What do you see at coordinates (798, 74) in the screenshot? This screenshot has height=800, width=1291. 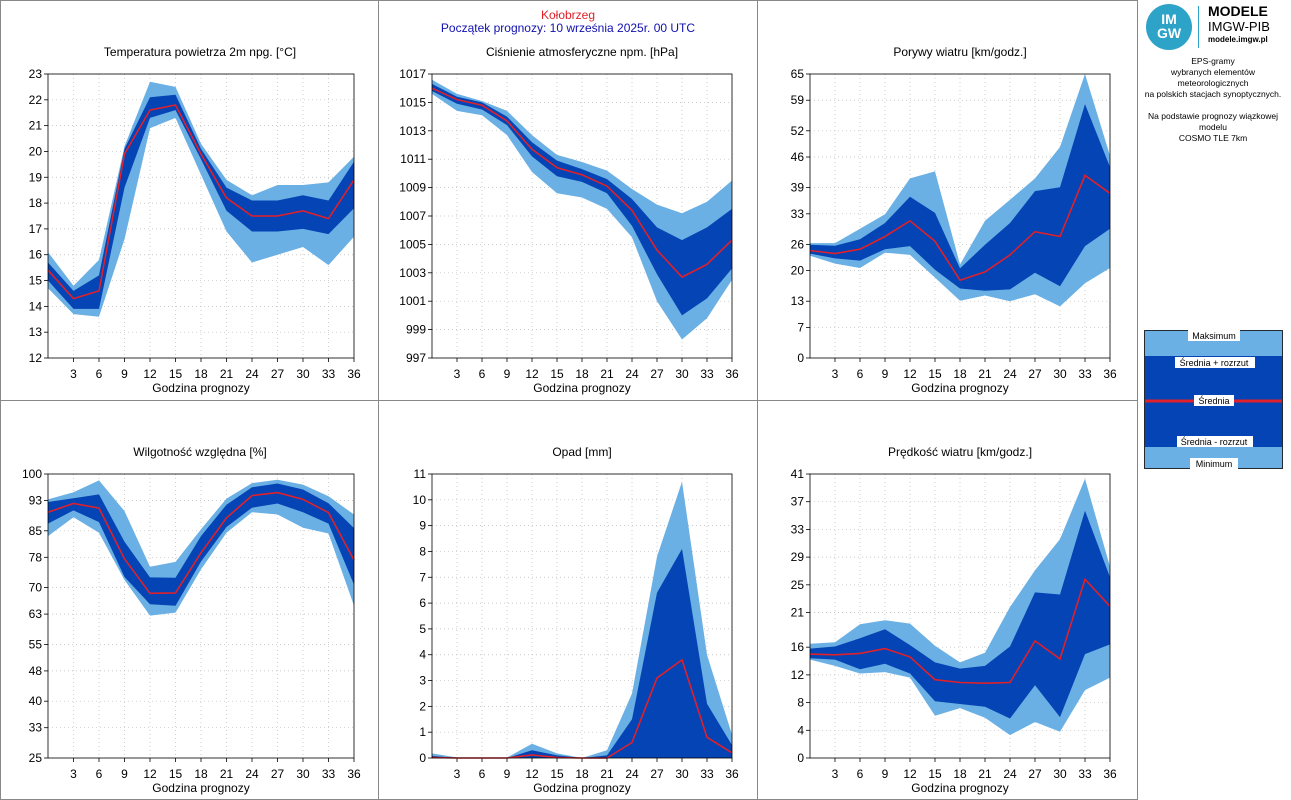 I see `y-tick-label: 65` at bounding box center [798, 74].